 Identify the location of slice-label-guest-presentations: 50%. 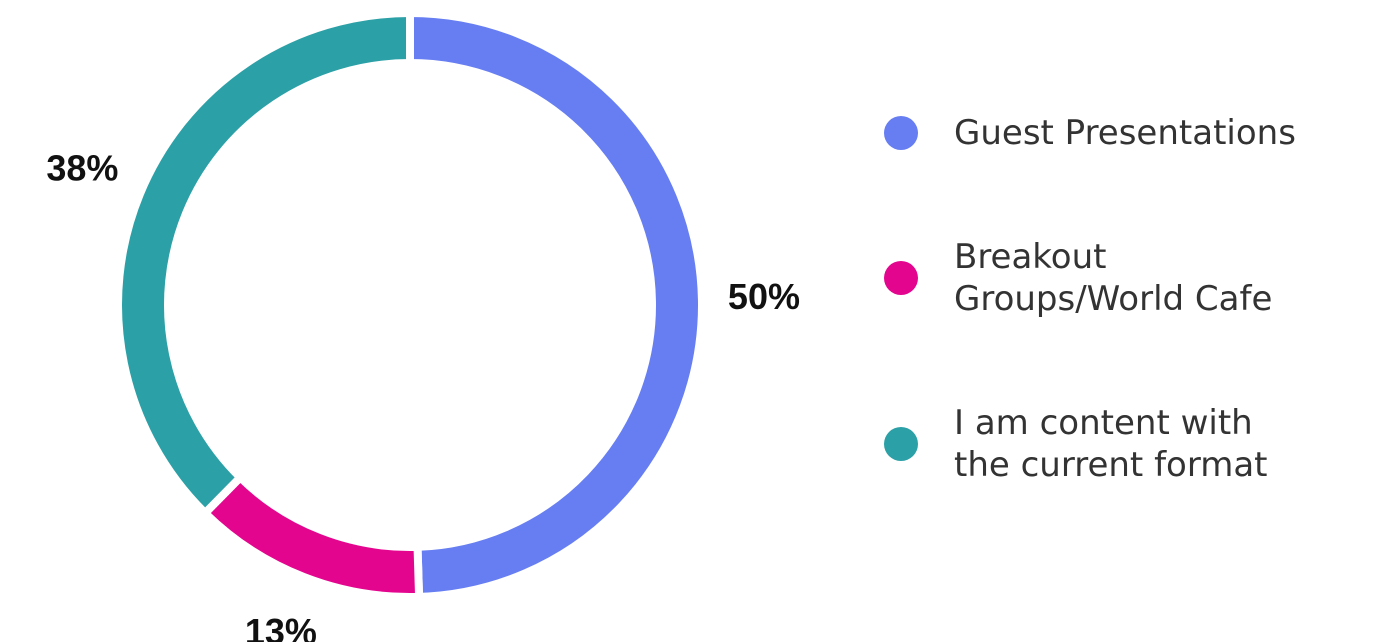
(764, 296).